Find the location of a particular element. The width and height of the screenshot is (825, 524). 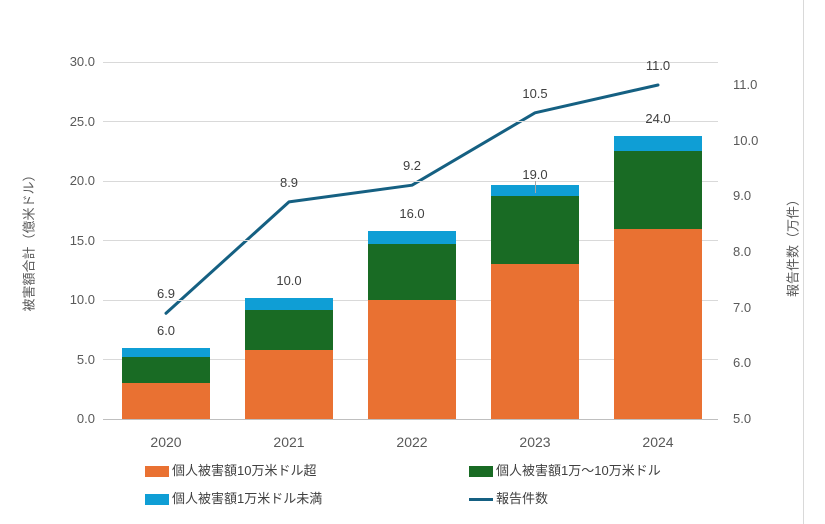

x-axis-label: 2024 is located at coordinates (658, 442).